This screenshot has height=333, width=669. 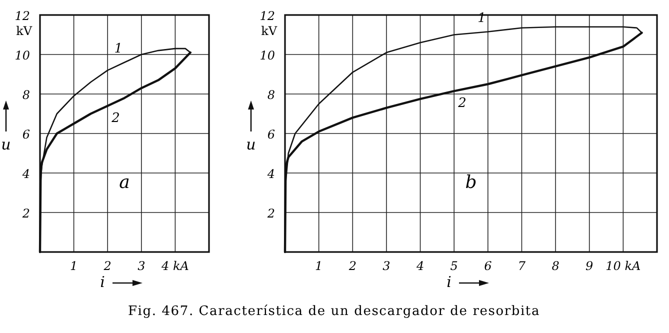 I want to click on x-tick-label: 5, so click(x=454, y=266).